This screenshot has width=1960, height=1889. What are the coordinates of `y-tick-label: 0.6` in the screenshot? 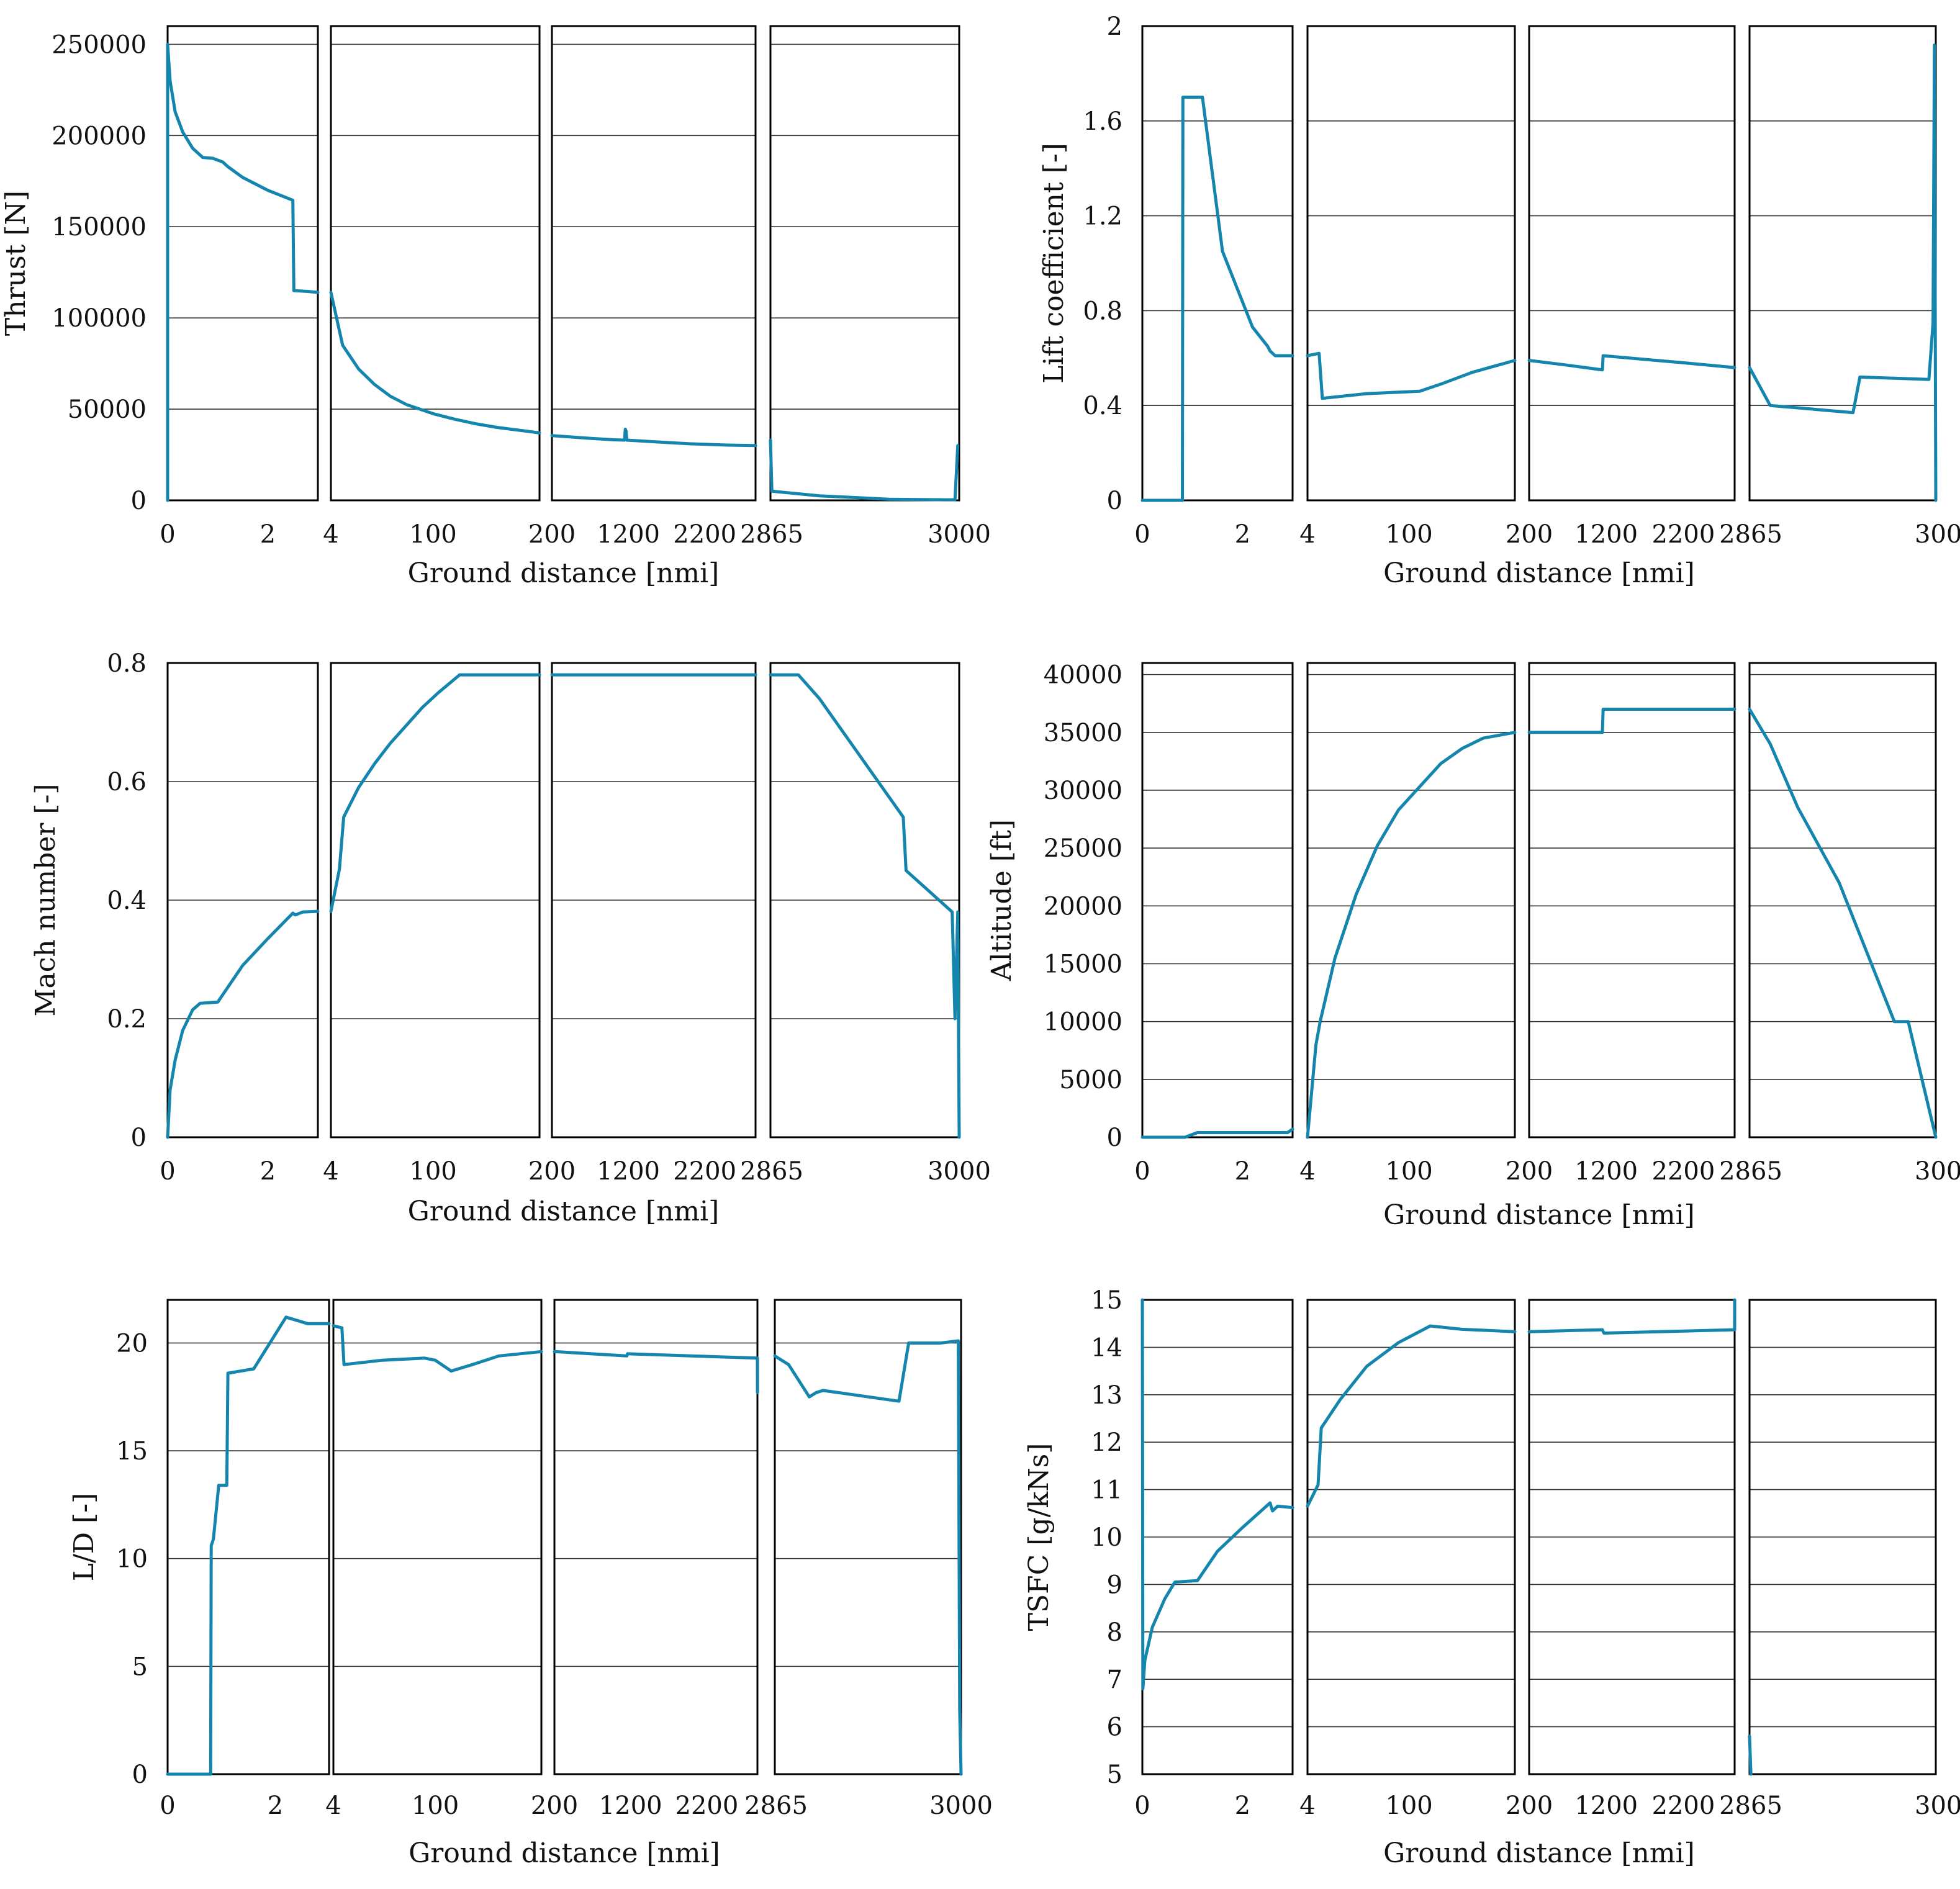 It's located at (127, 782).